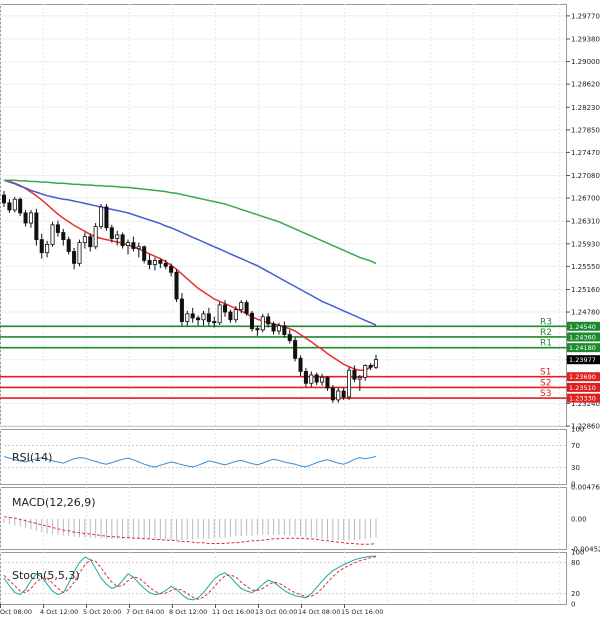 This screenshot has height=622, width=600. What do you see at coordinates (585, 199) in the screenshot?
I see `price-tick-label: 1.26700` at bounding box center [585, 199].